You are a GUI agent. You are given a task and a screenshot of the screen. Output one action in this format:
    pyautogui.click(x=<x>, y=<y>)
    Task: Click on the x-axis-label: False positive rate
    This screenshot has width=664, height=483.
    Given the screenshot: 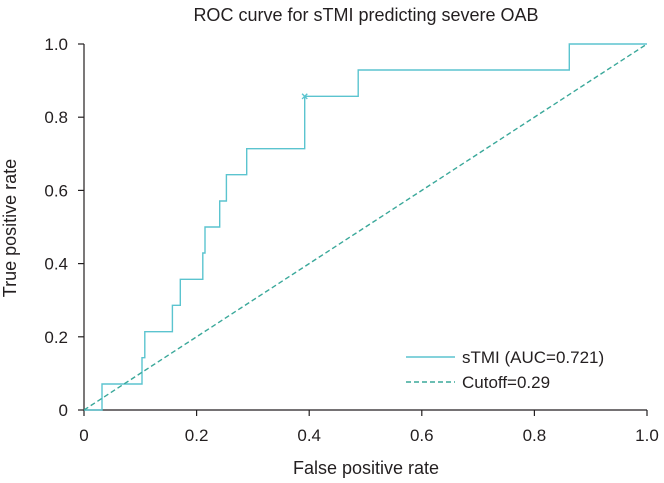 What is the action you would take?
    pyautogui.click(x=366, y=468)
    